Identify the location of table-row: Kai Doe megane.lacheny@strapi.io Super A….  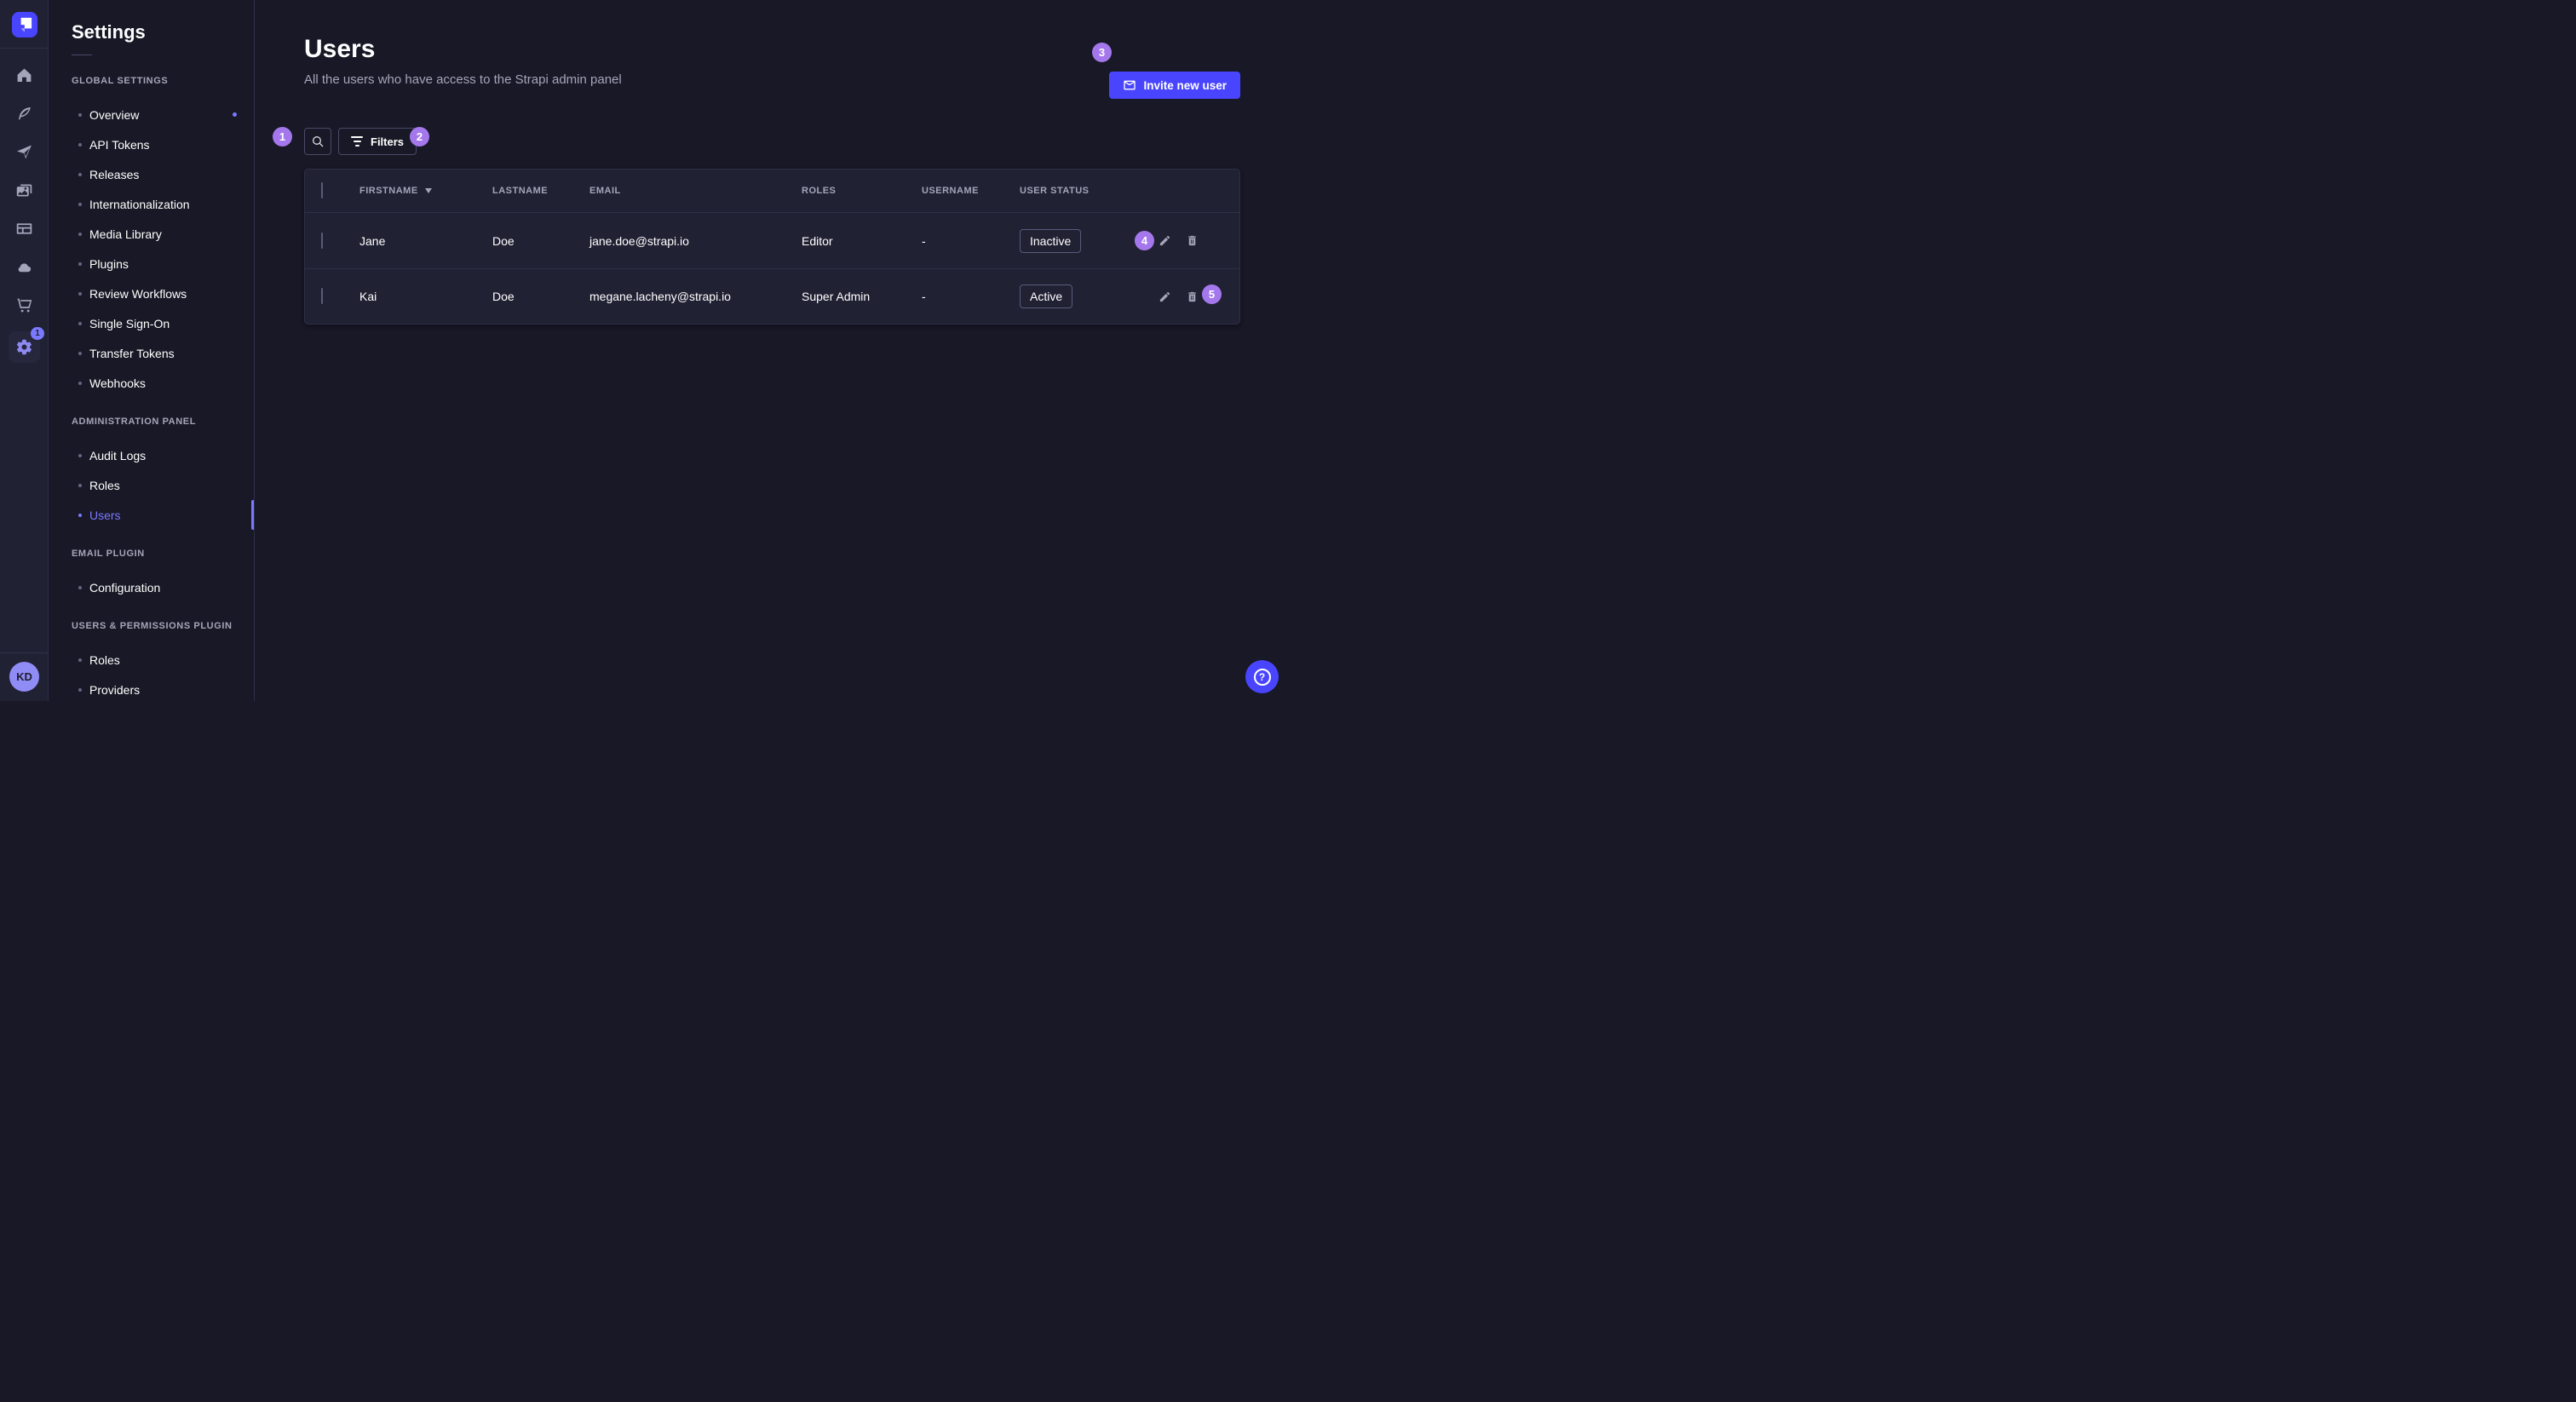
(772, 296).